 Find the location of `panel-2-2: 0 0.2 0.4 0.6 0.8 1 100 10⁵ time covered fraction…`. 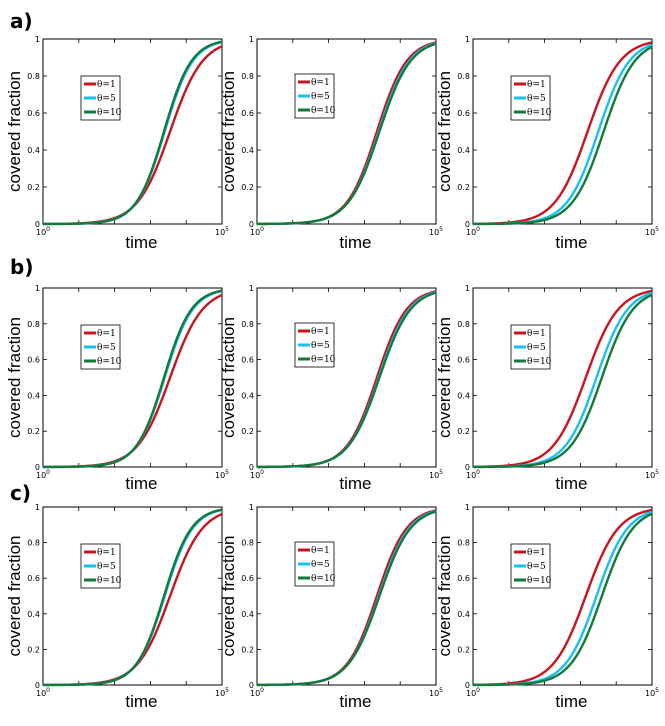

panel-2-2: 0 0.2 0.4 0.6 0.8 1 100 10⁵ time covered fraction… is located at coordinates (331, 388).